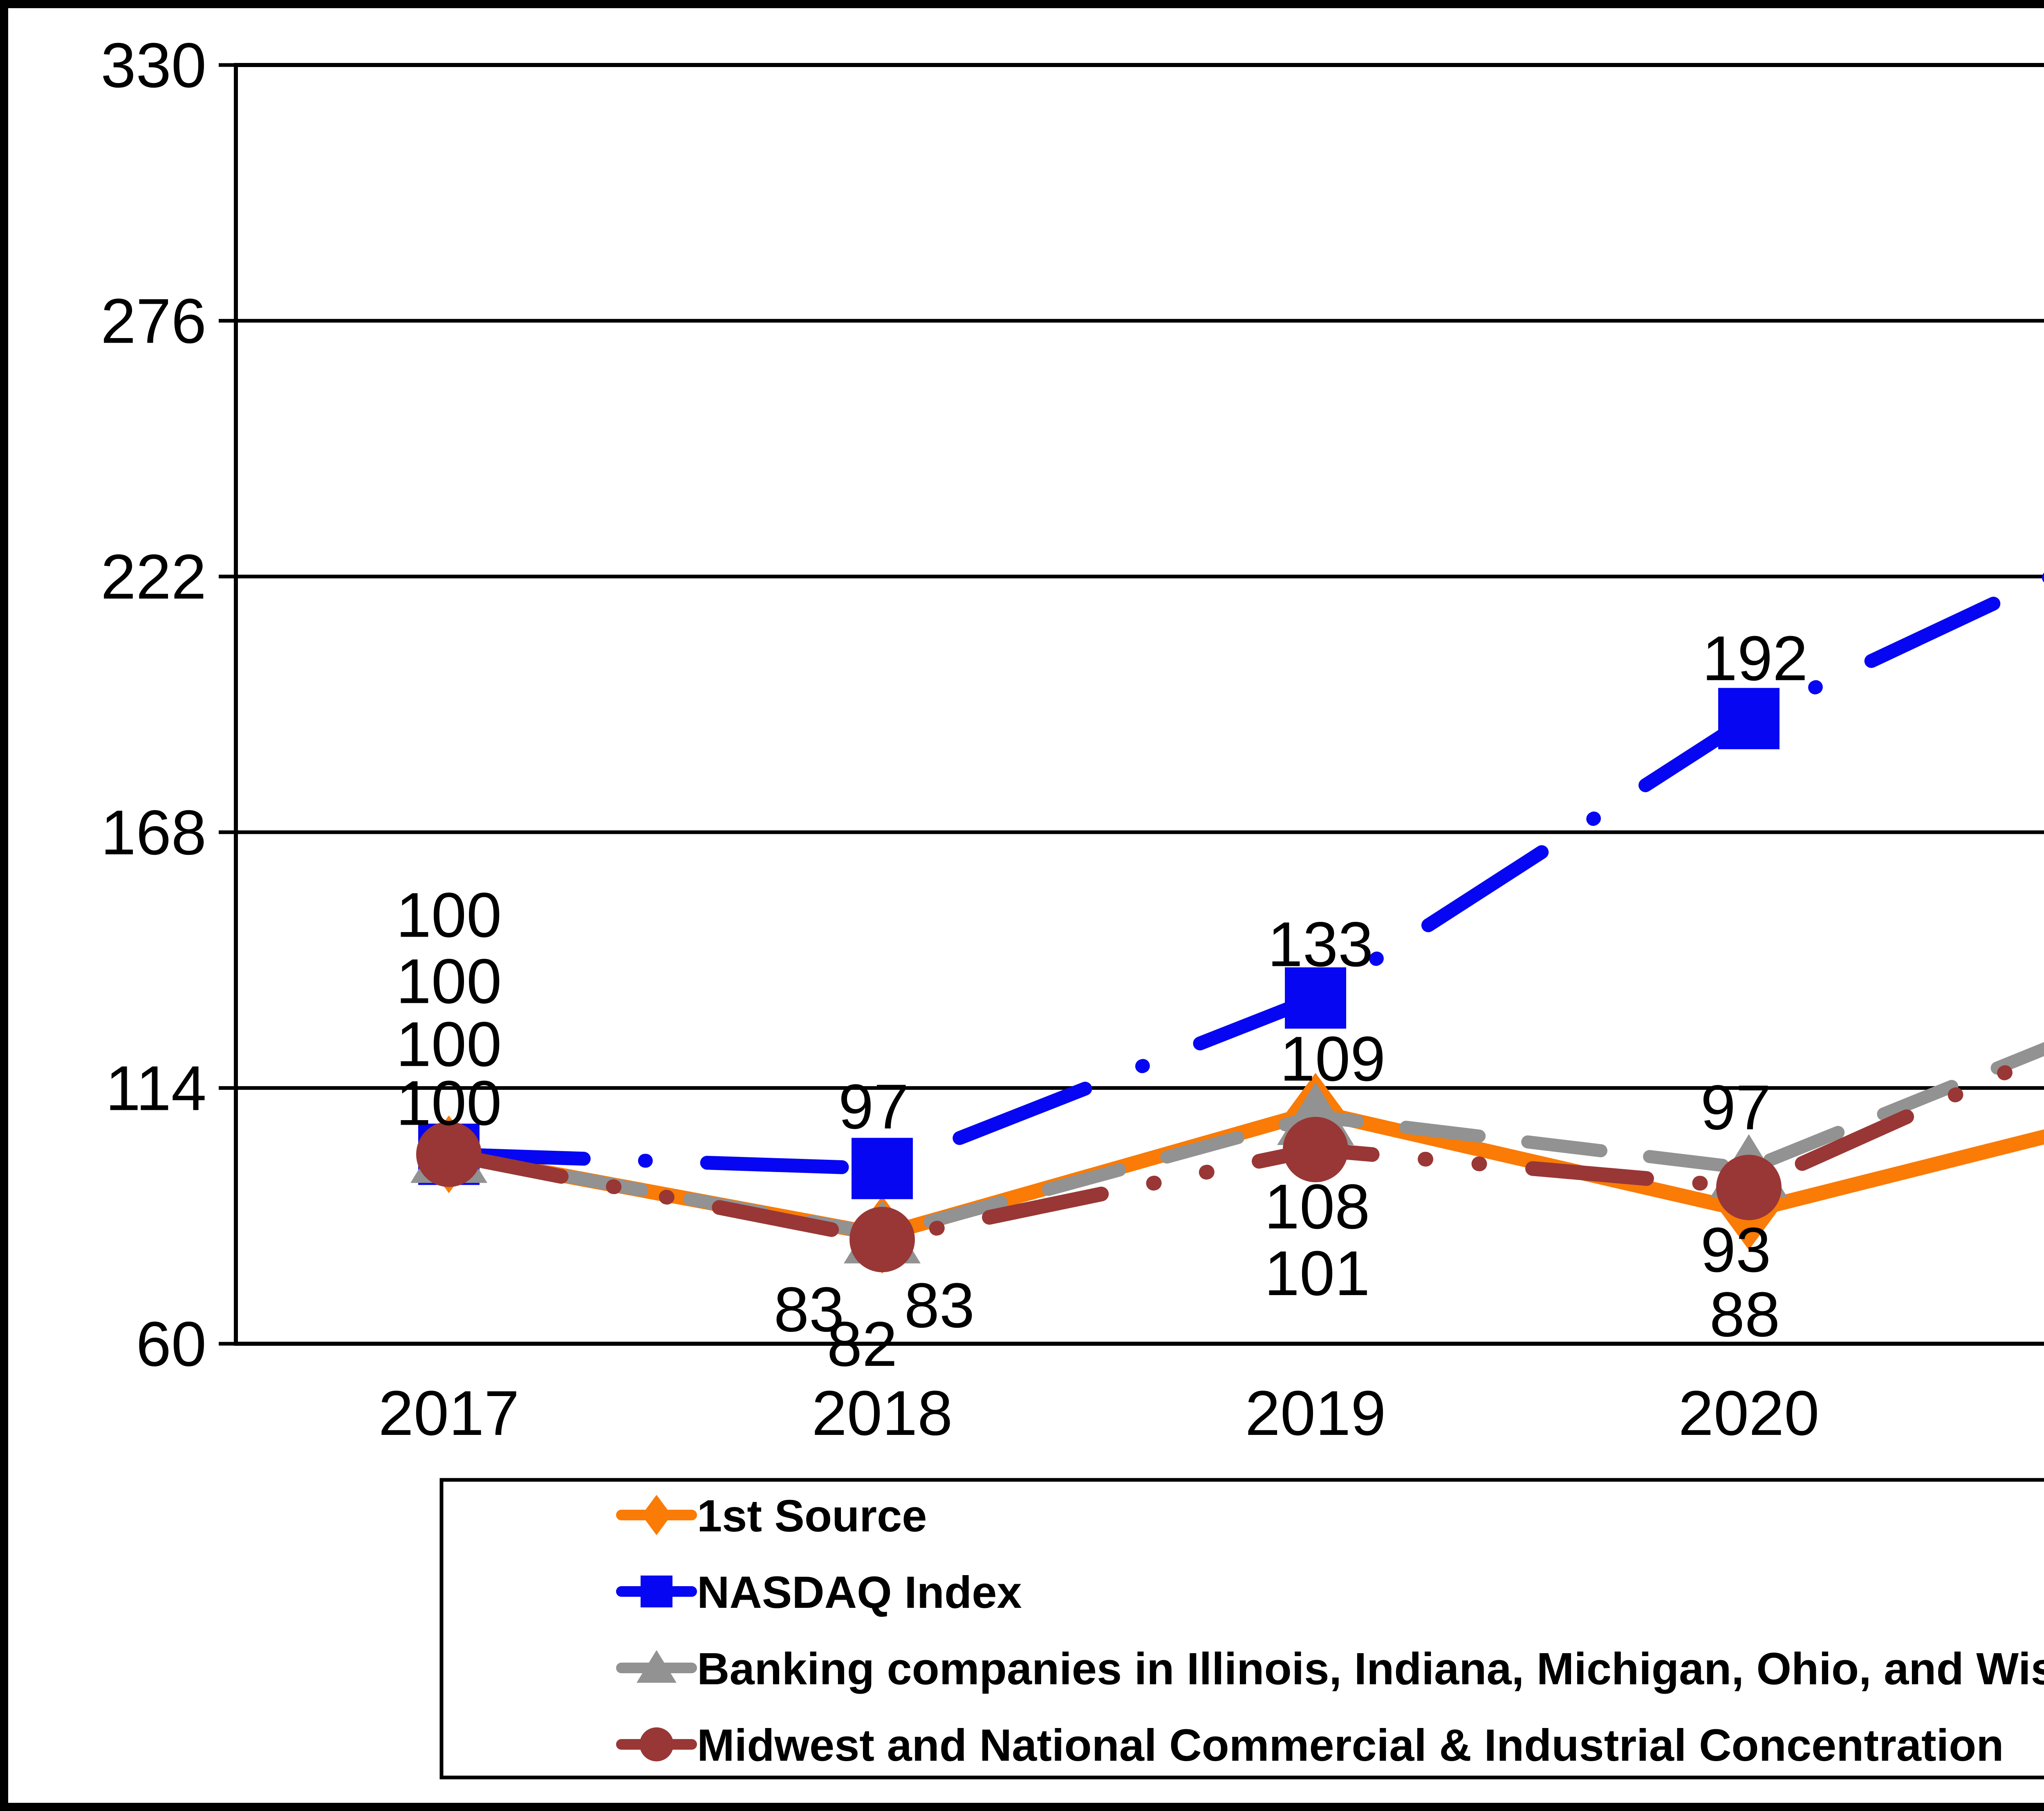 The image size is (2044, 1811). I want to click on legend-label: NASDAQ Index, so click(859, 1592).